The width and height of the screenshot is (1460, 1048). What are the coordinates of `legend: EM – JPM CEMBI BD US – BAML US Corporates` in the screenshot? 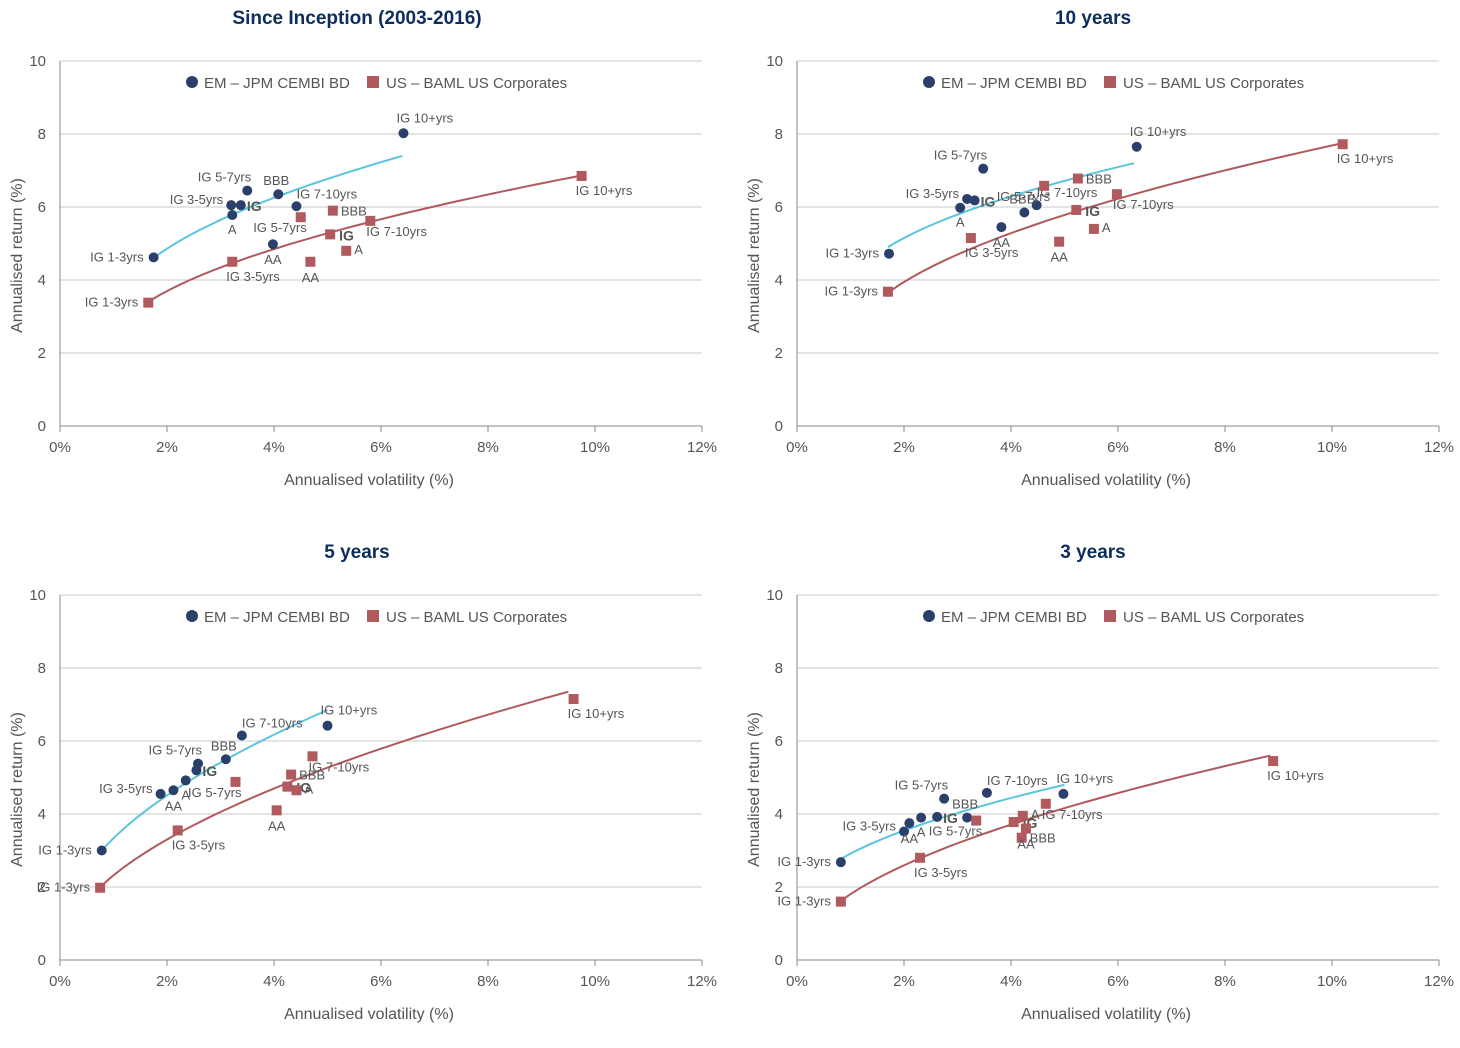 It's located at (376, 83).